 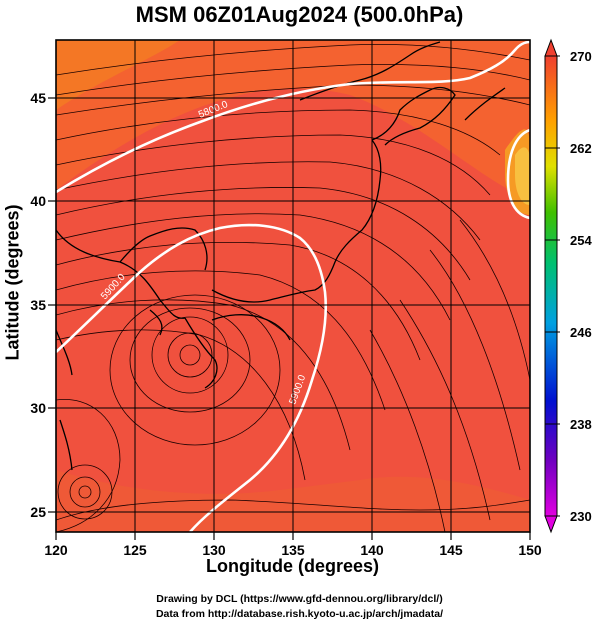 I want to click on colorbar-tick-label: 238, so click(x=581, y=424).